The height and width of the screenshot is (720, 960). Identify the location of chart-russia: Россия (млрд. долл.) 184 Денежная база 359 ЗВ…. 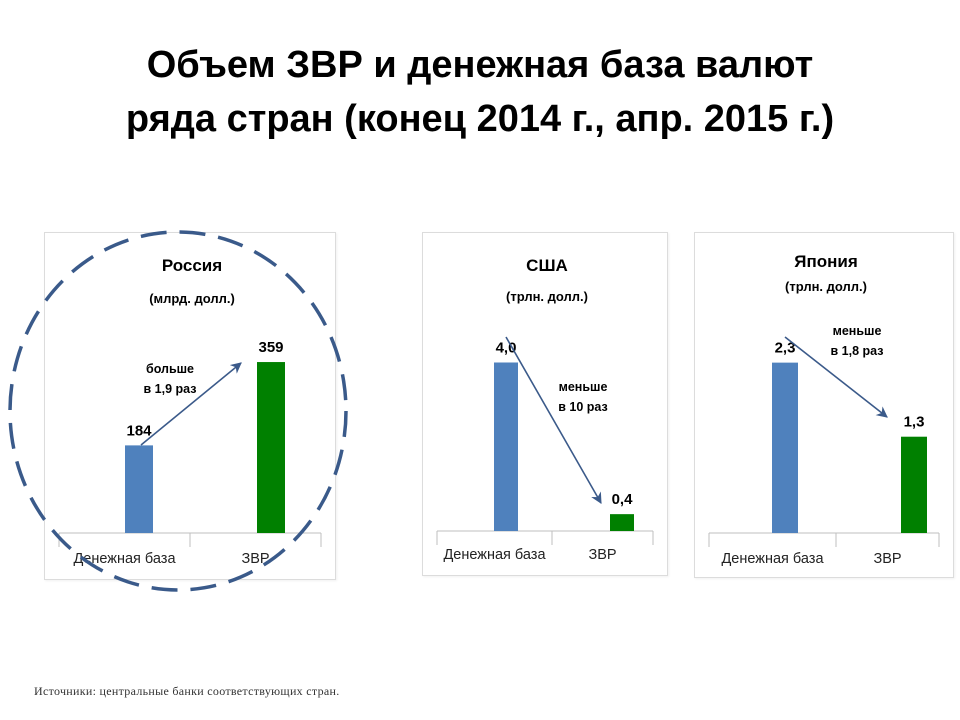
(190, 411).